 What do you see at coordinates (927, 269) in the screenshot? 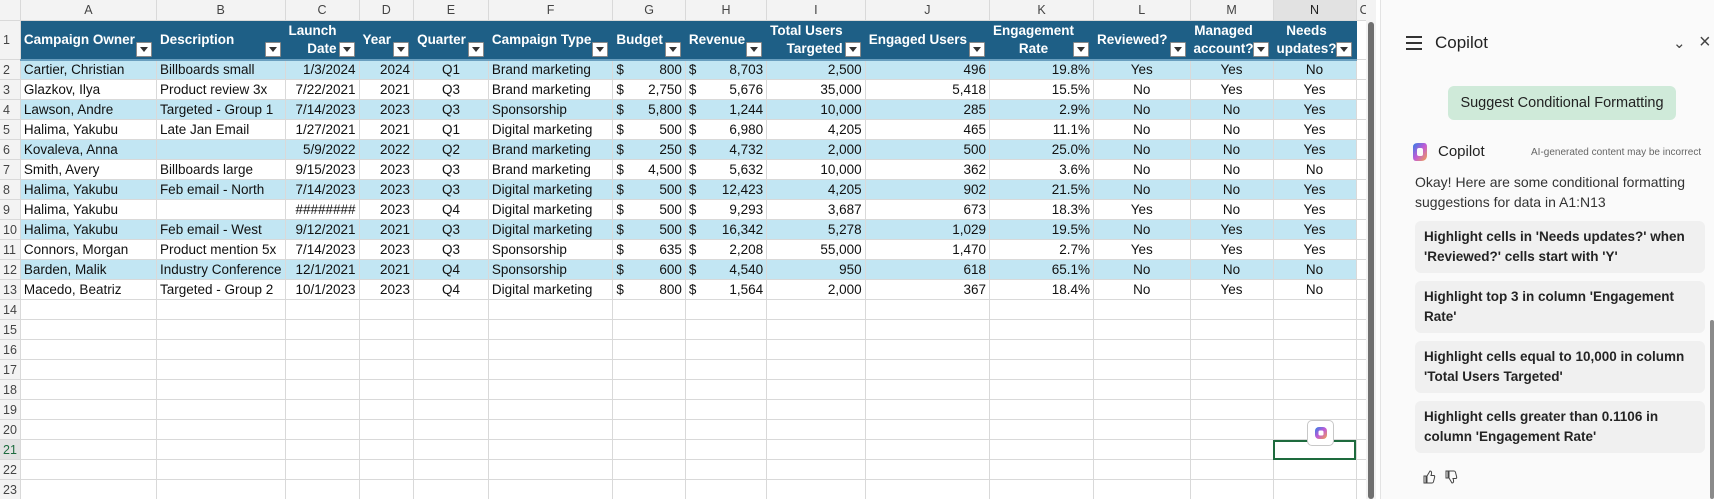
I see `cell-engaged: 618` at bounding box center [927, 269].